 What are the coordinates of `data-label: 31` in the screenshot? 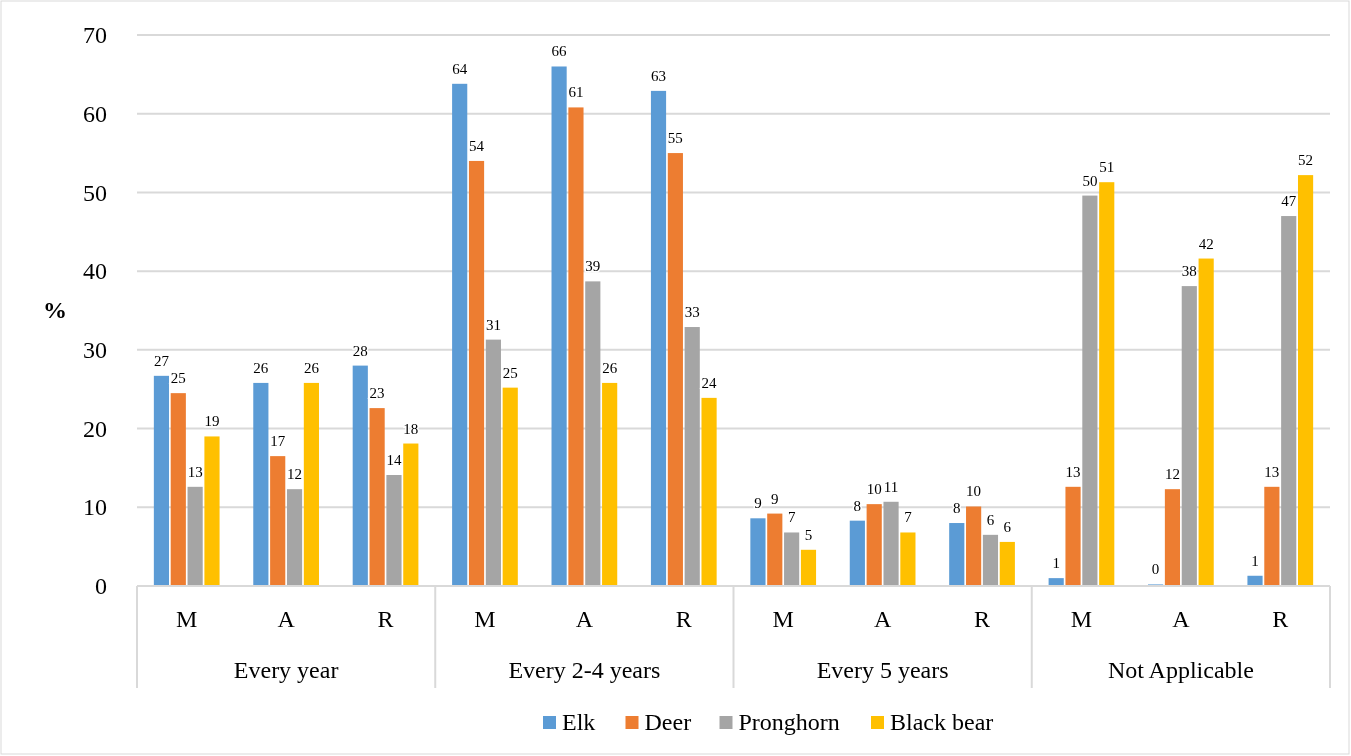 It's located at (493, 324).